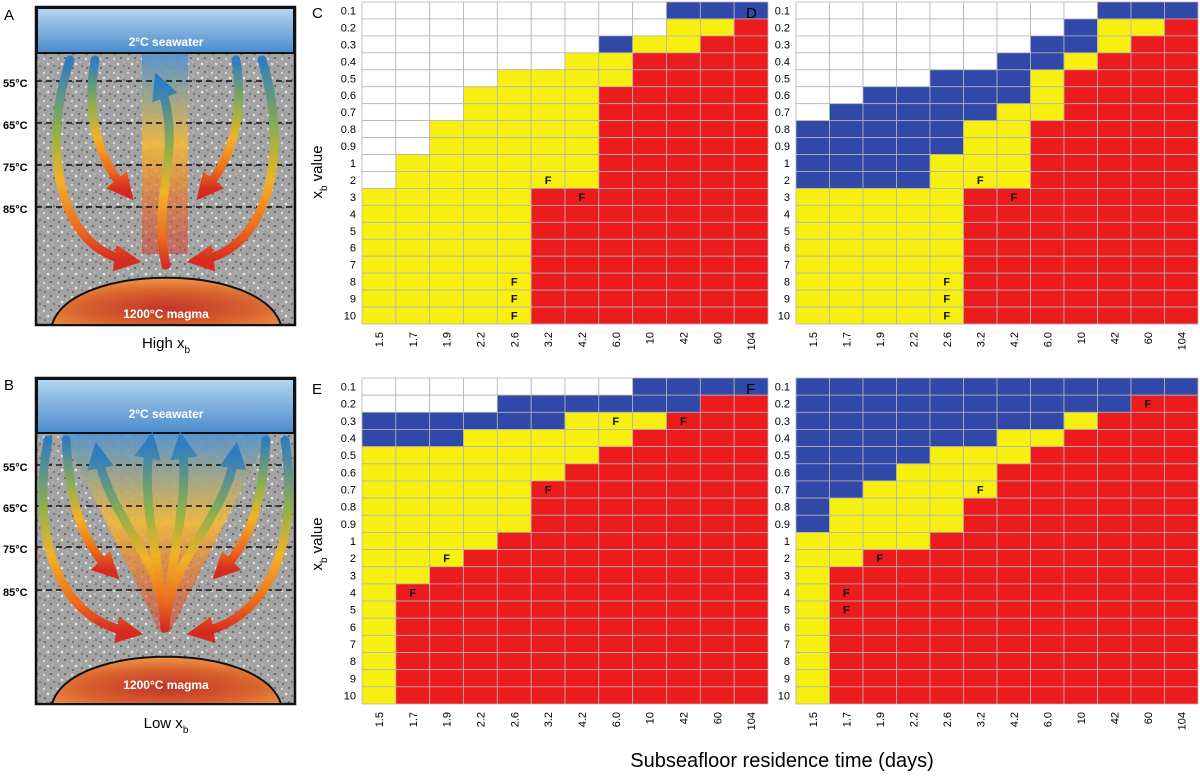 The height and width of the screenshot is (779, 1200). Describe the element at coordinates (549, 339) in the screenshot. I see `x-tick-label: 3.2` at that location.